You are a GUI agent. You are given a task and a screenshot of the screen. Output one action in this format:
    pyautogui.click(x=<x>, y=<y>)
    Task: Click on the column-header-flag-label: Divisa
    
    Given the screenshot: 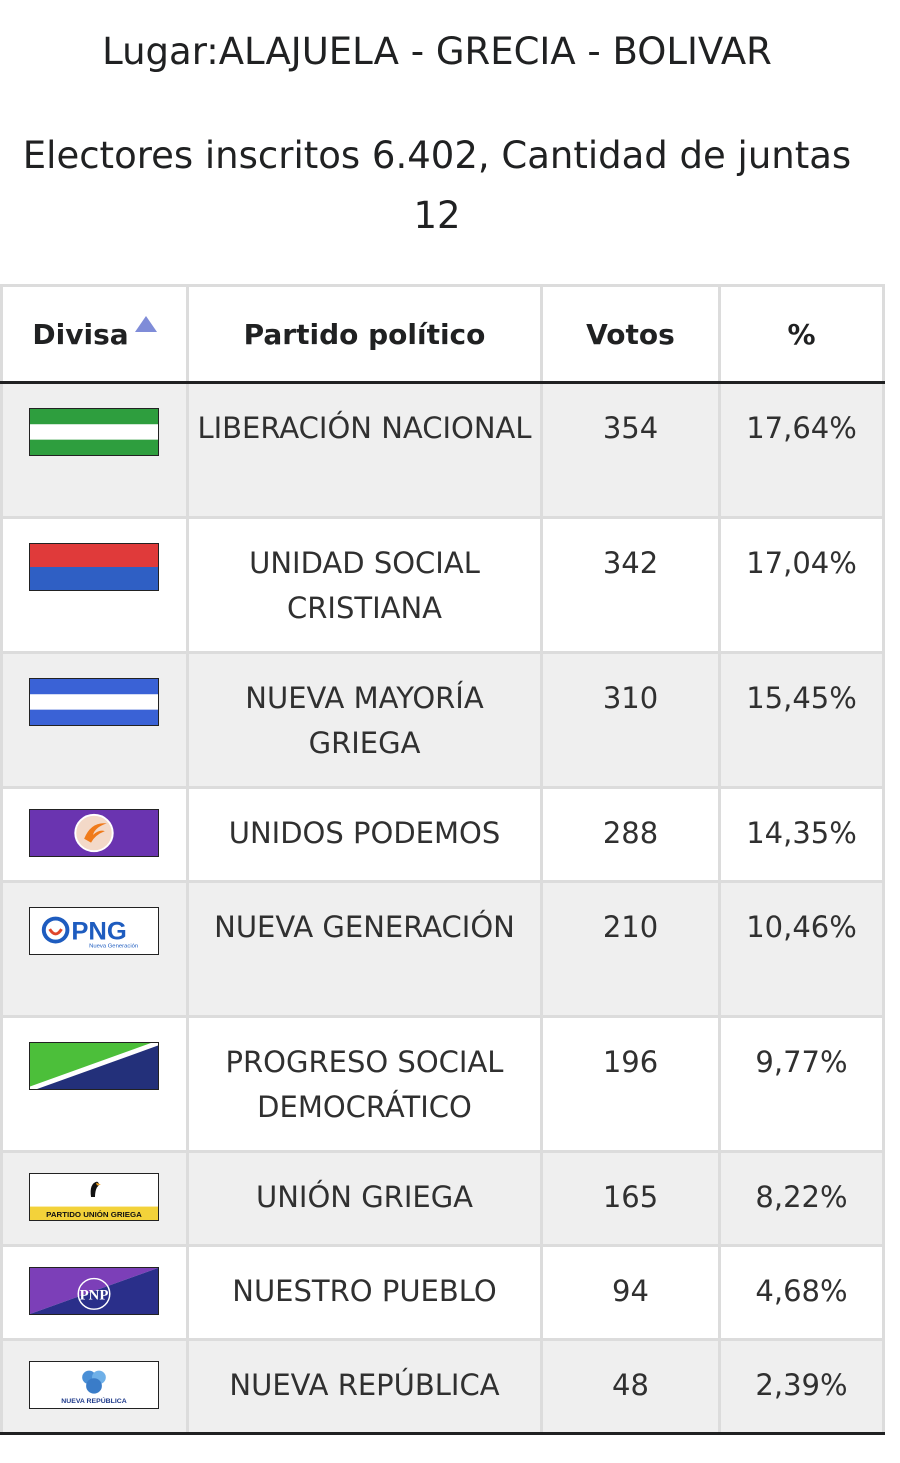 What is the action you would take?
    pyautogui.click(x=80, y=334)
    